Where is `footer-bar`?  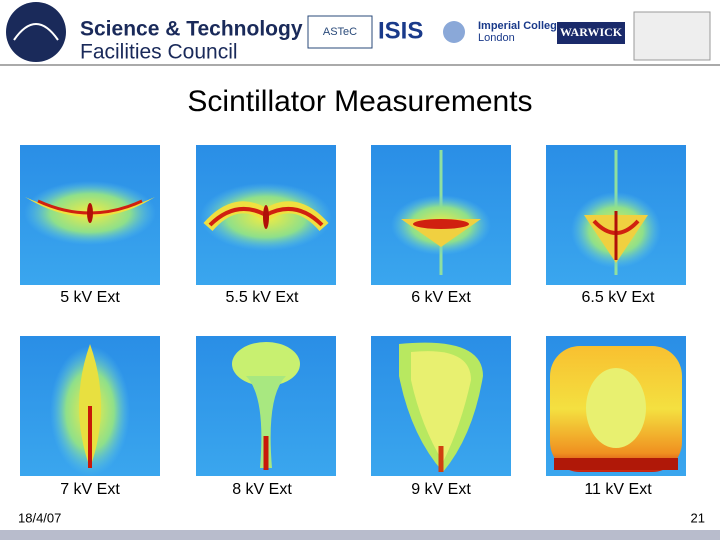
footer-bar is located at coordinates (360, 535).